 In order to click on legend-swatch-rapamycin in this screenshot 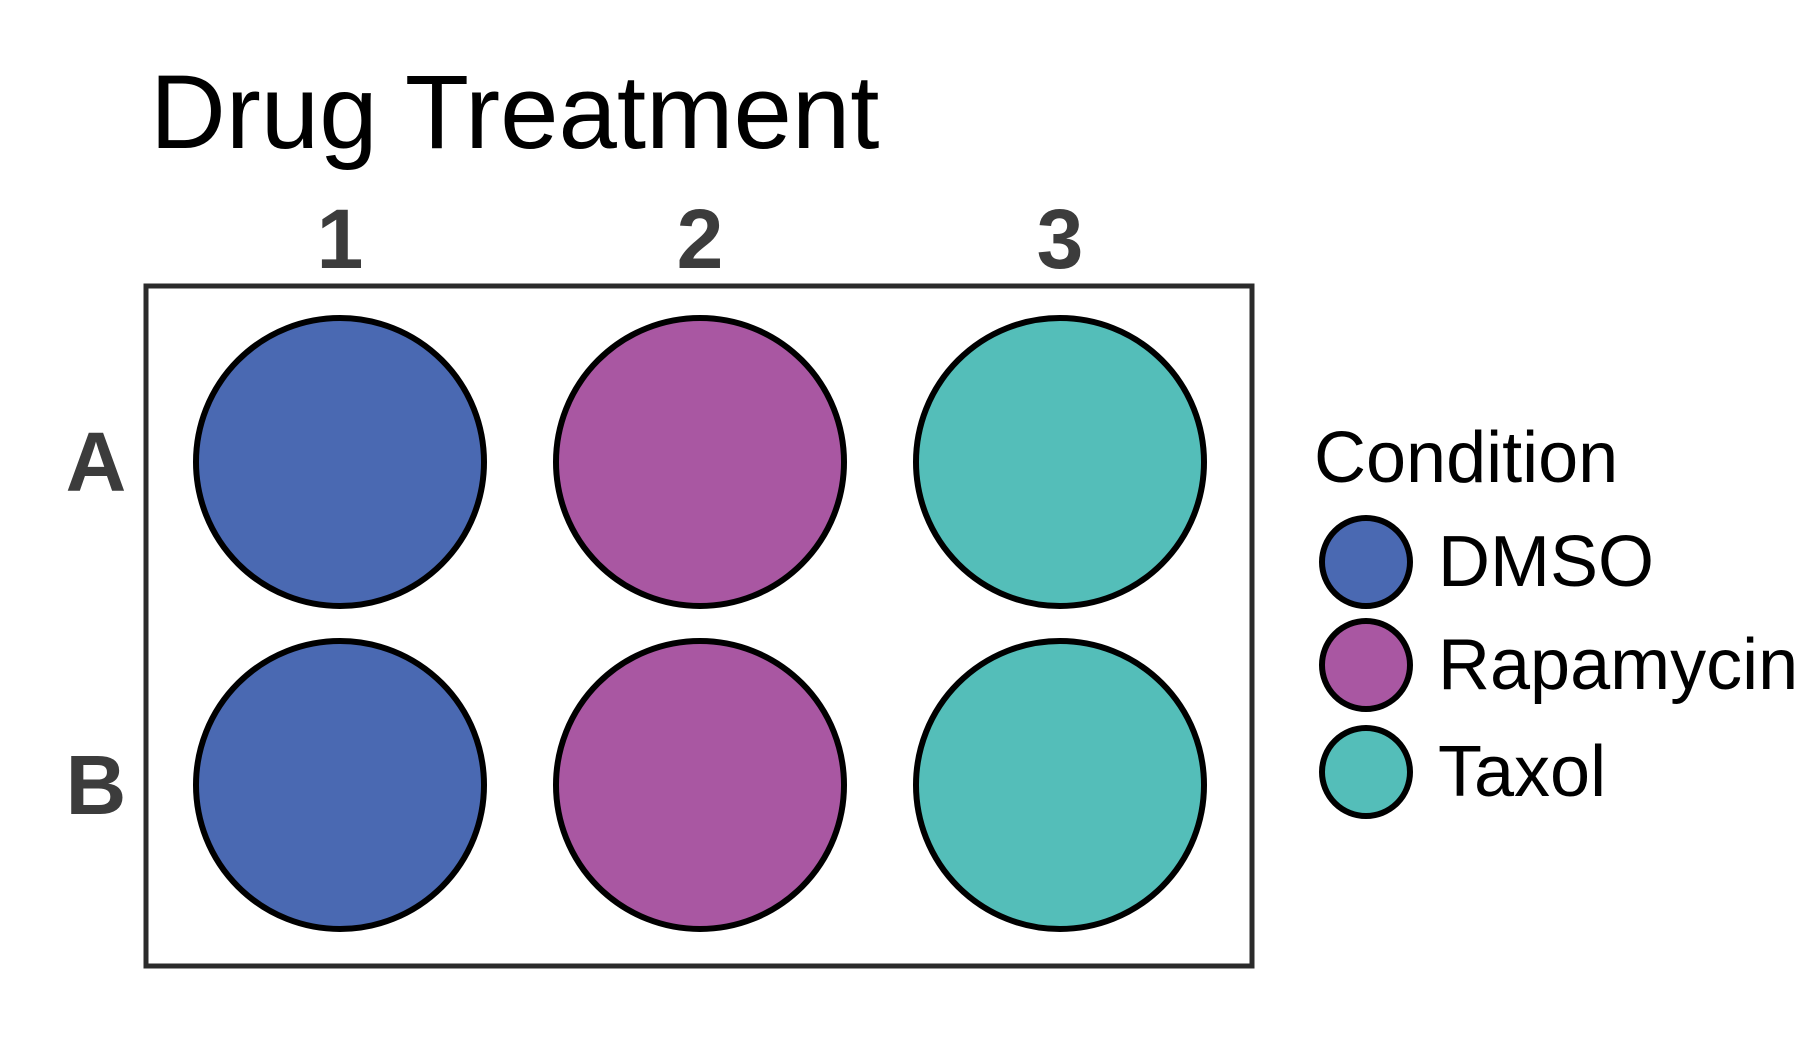, I will do `click(1366, 665)`.